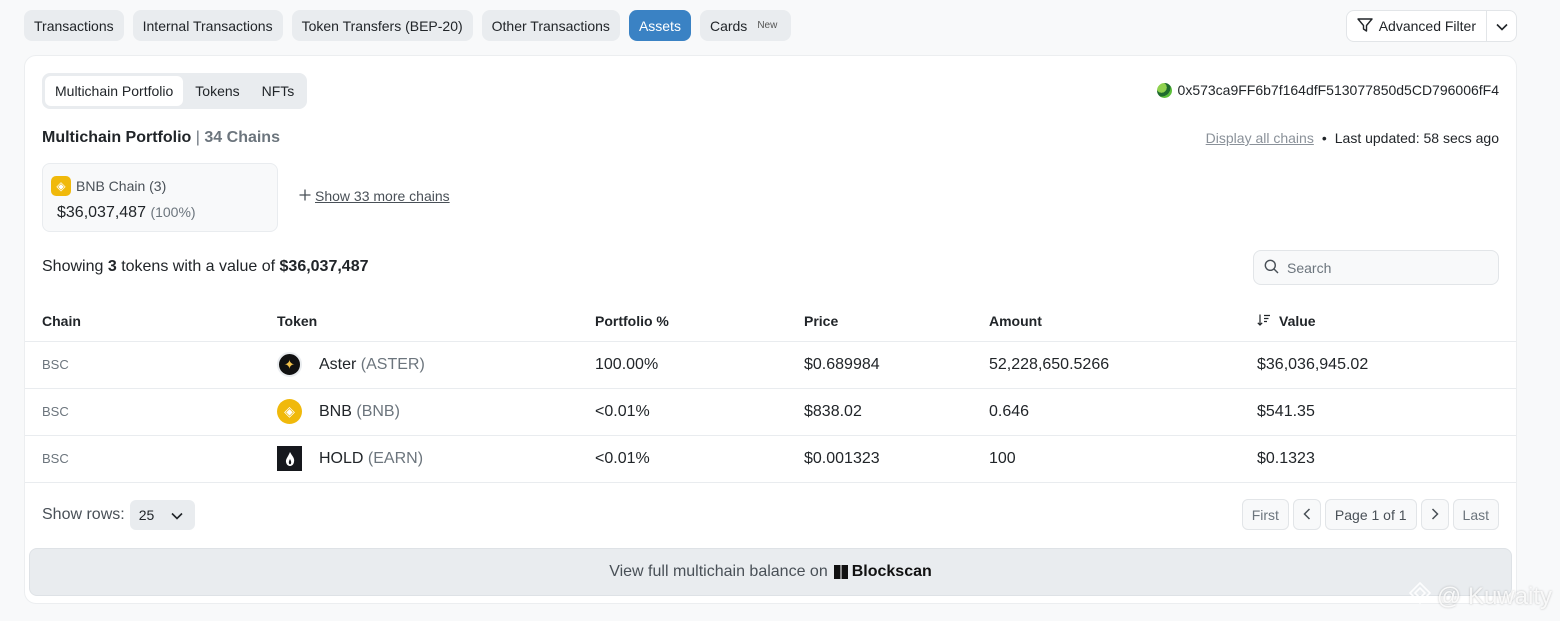 The image size is (1560, 621). Describe the element at coordinates (1271, 268) in the screenshot. I see `search-icon` at that location.